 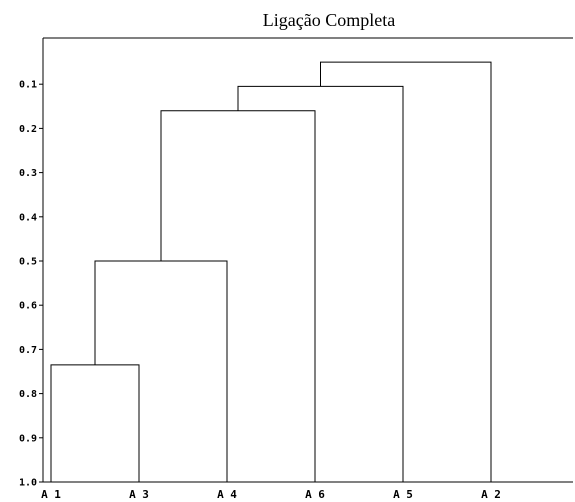 I want to click on y-tick-label: 1.0, so click(x=28, y=483).